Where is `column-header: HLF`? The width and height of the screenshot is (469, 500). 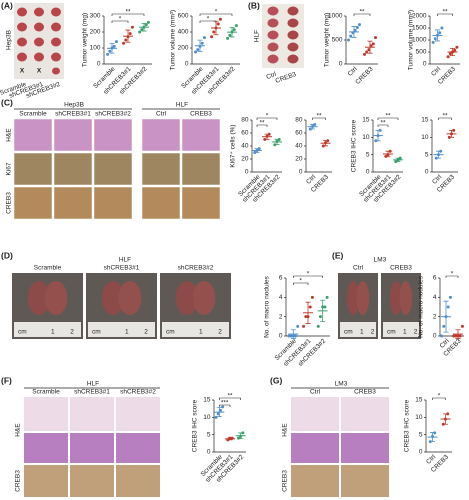
column-header: HLF is located at coordinates (182, 105).